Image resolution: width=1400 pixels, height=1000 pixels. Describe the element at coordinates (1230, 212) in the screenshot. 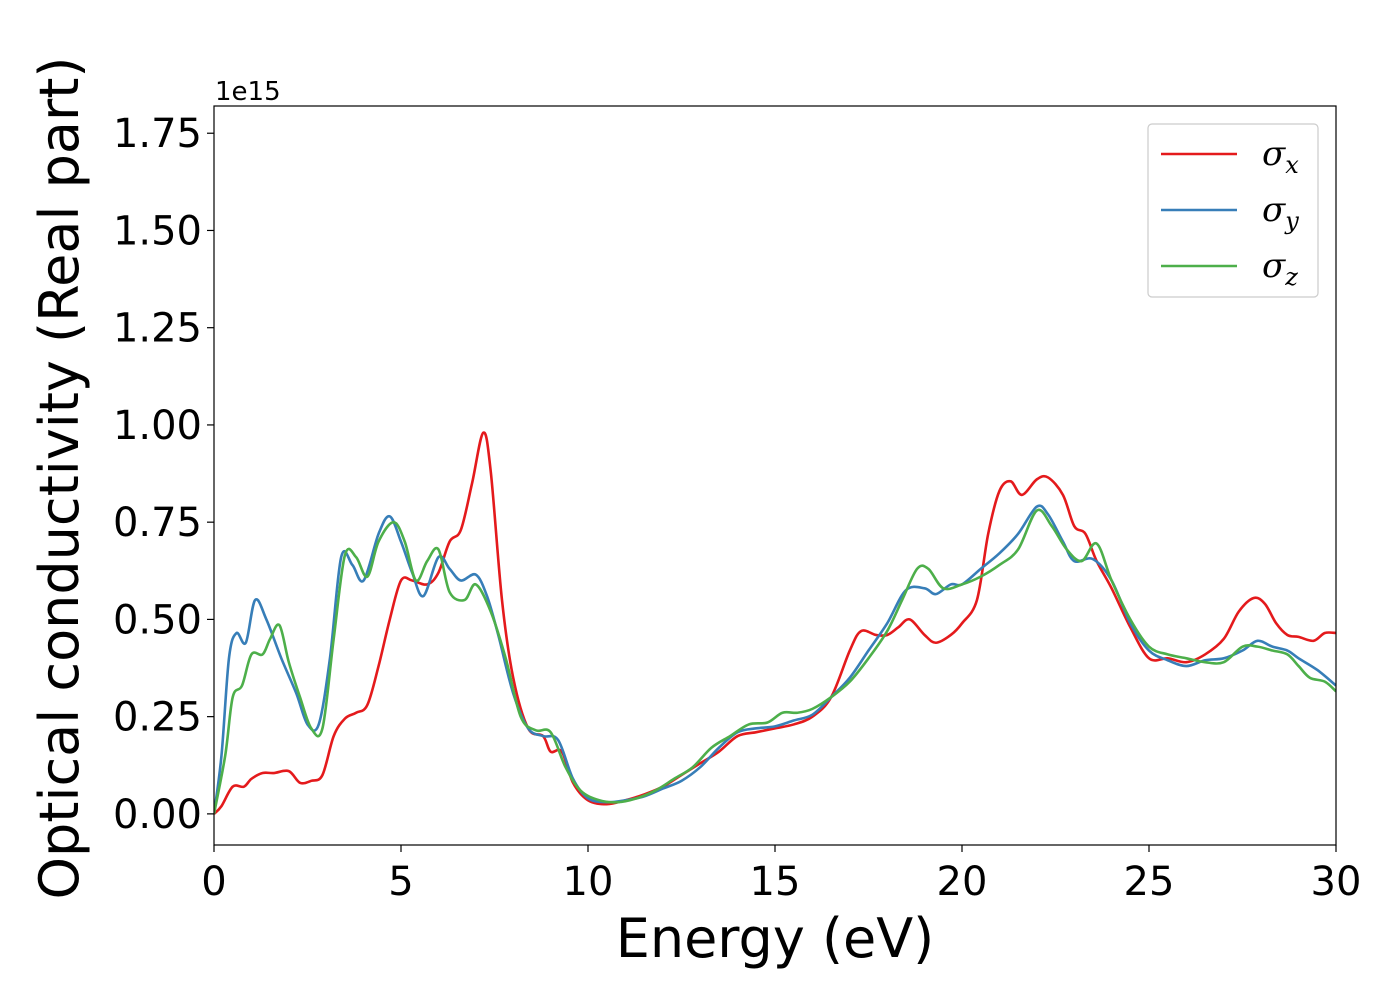

I see `legend-entries: σx σy σz` at that location.